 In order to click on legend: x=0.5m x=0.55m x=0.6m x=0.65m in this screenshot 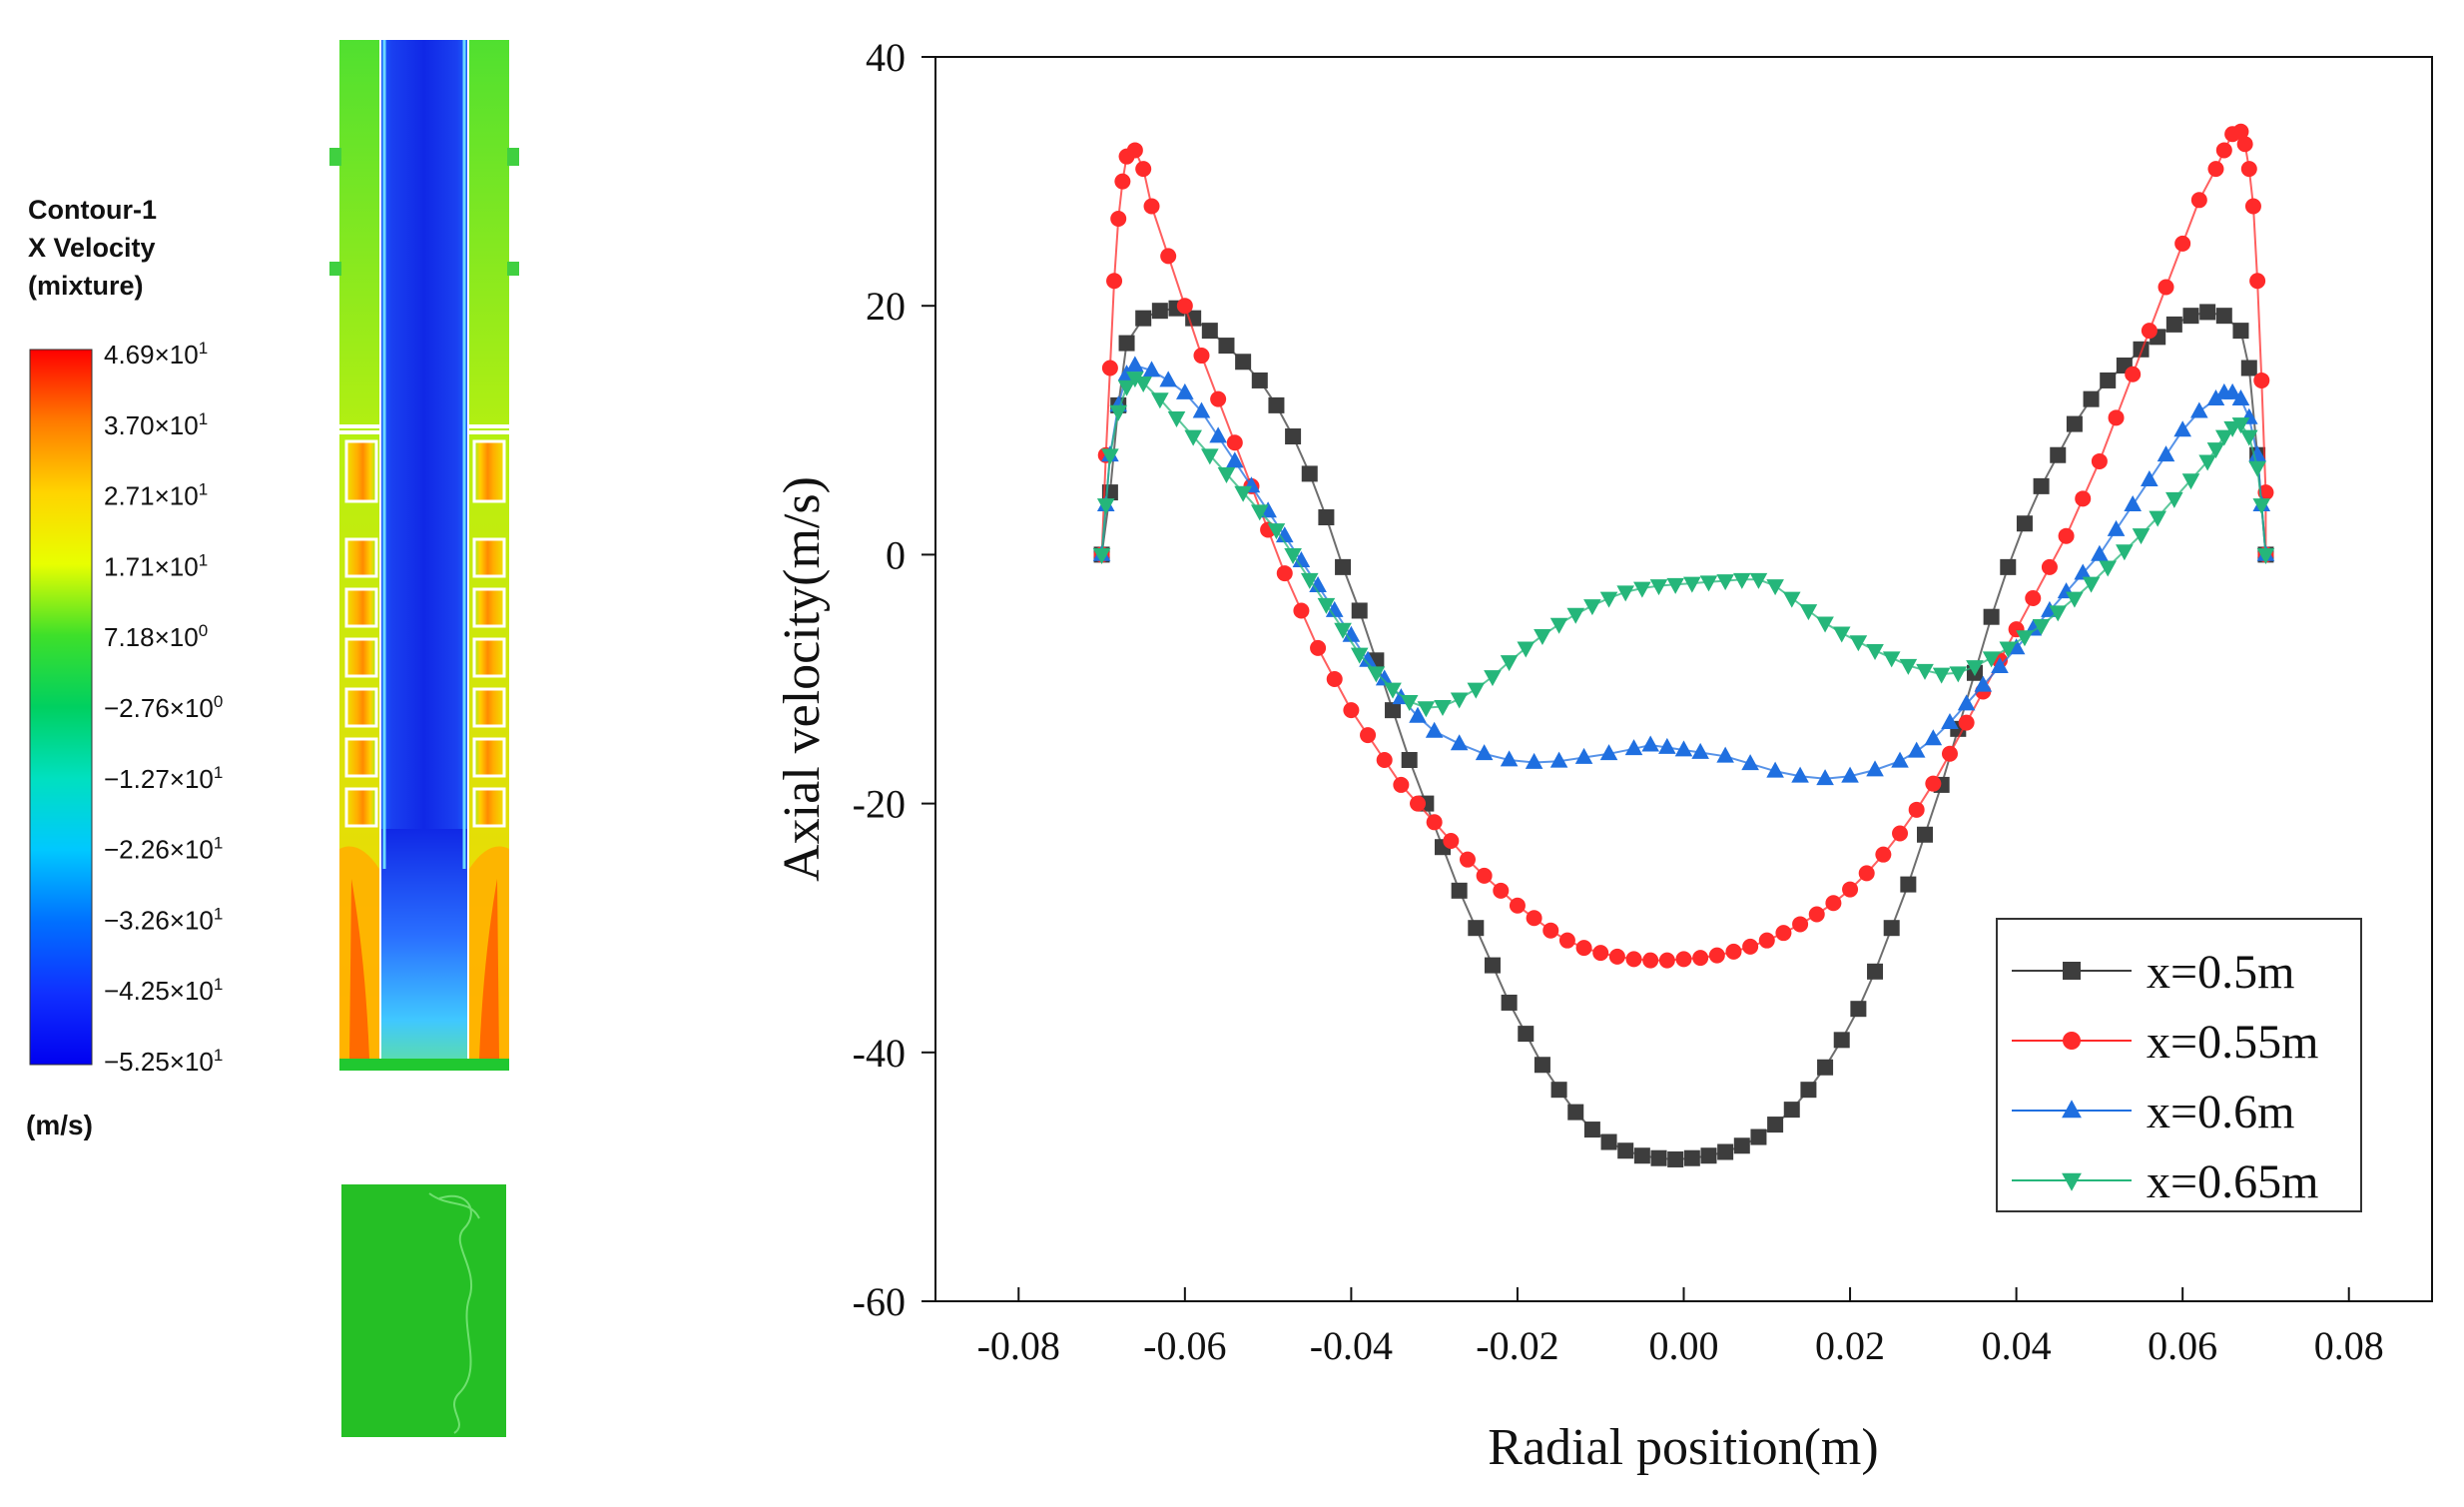, I will do `click(2179, 1065)`.